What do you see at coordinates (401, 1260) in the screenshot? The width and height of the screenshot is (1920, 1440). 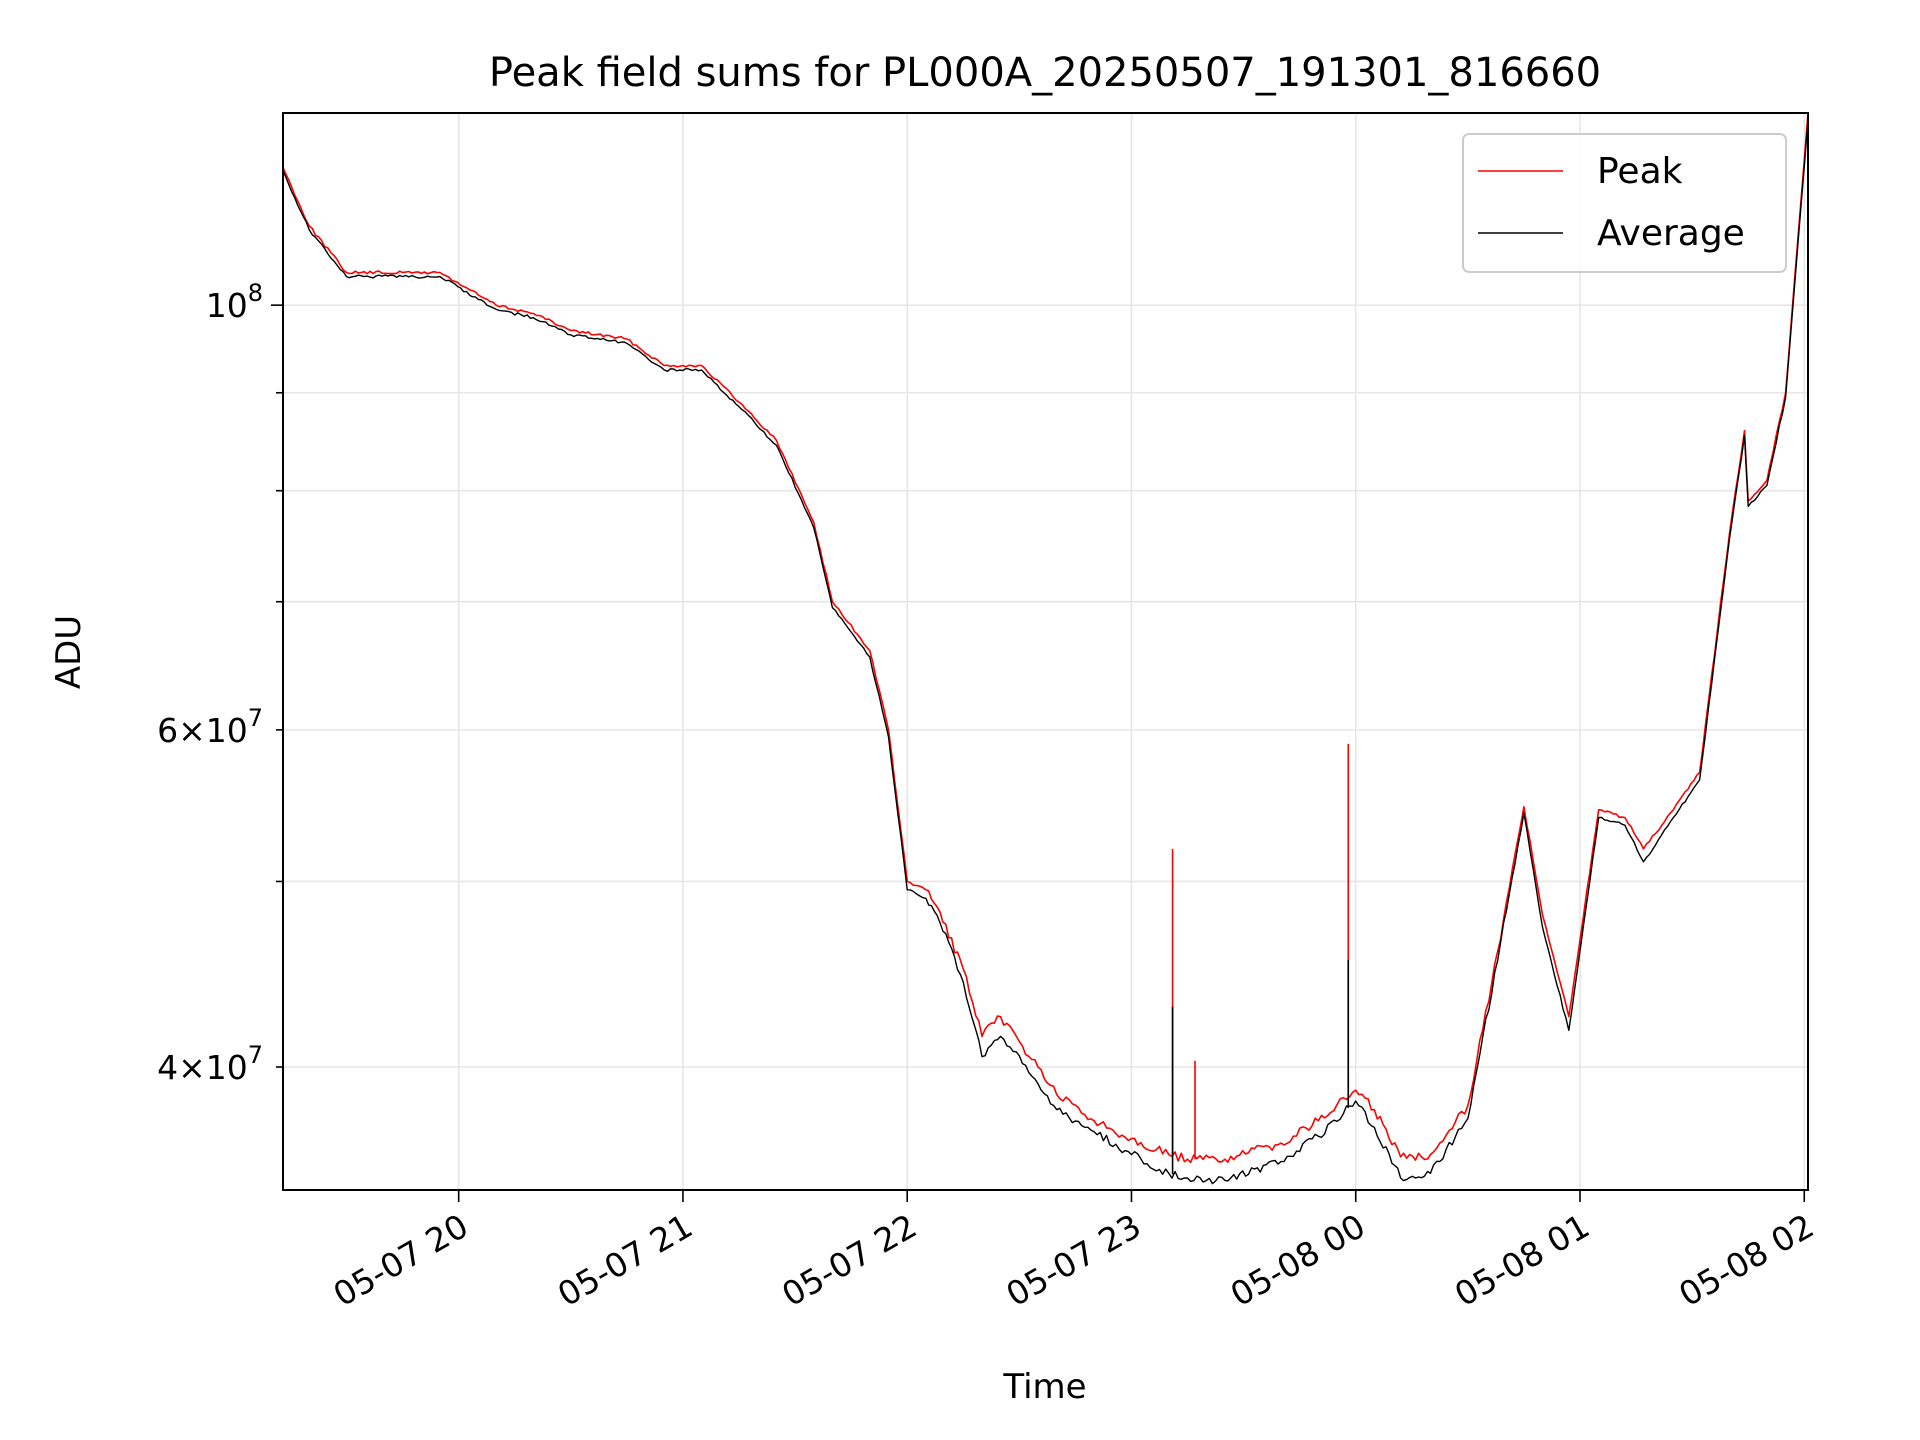 I see `x-tick-label: 05-07 20` at bounding box center [401, 1260].